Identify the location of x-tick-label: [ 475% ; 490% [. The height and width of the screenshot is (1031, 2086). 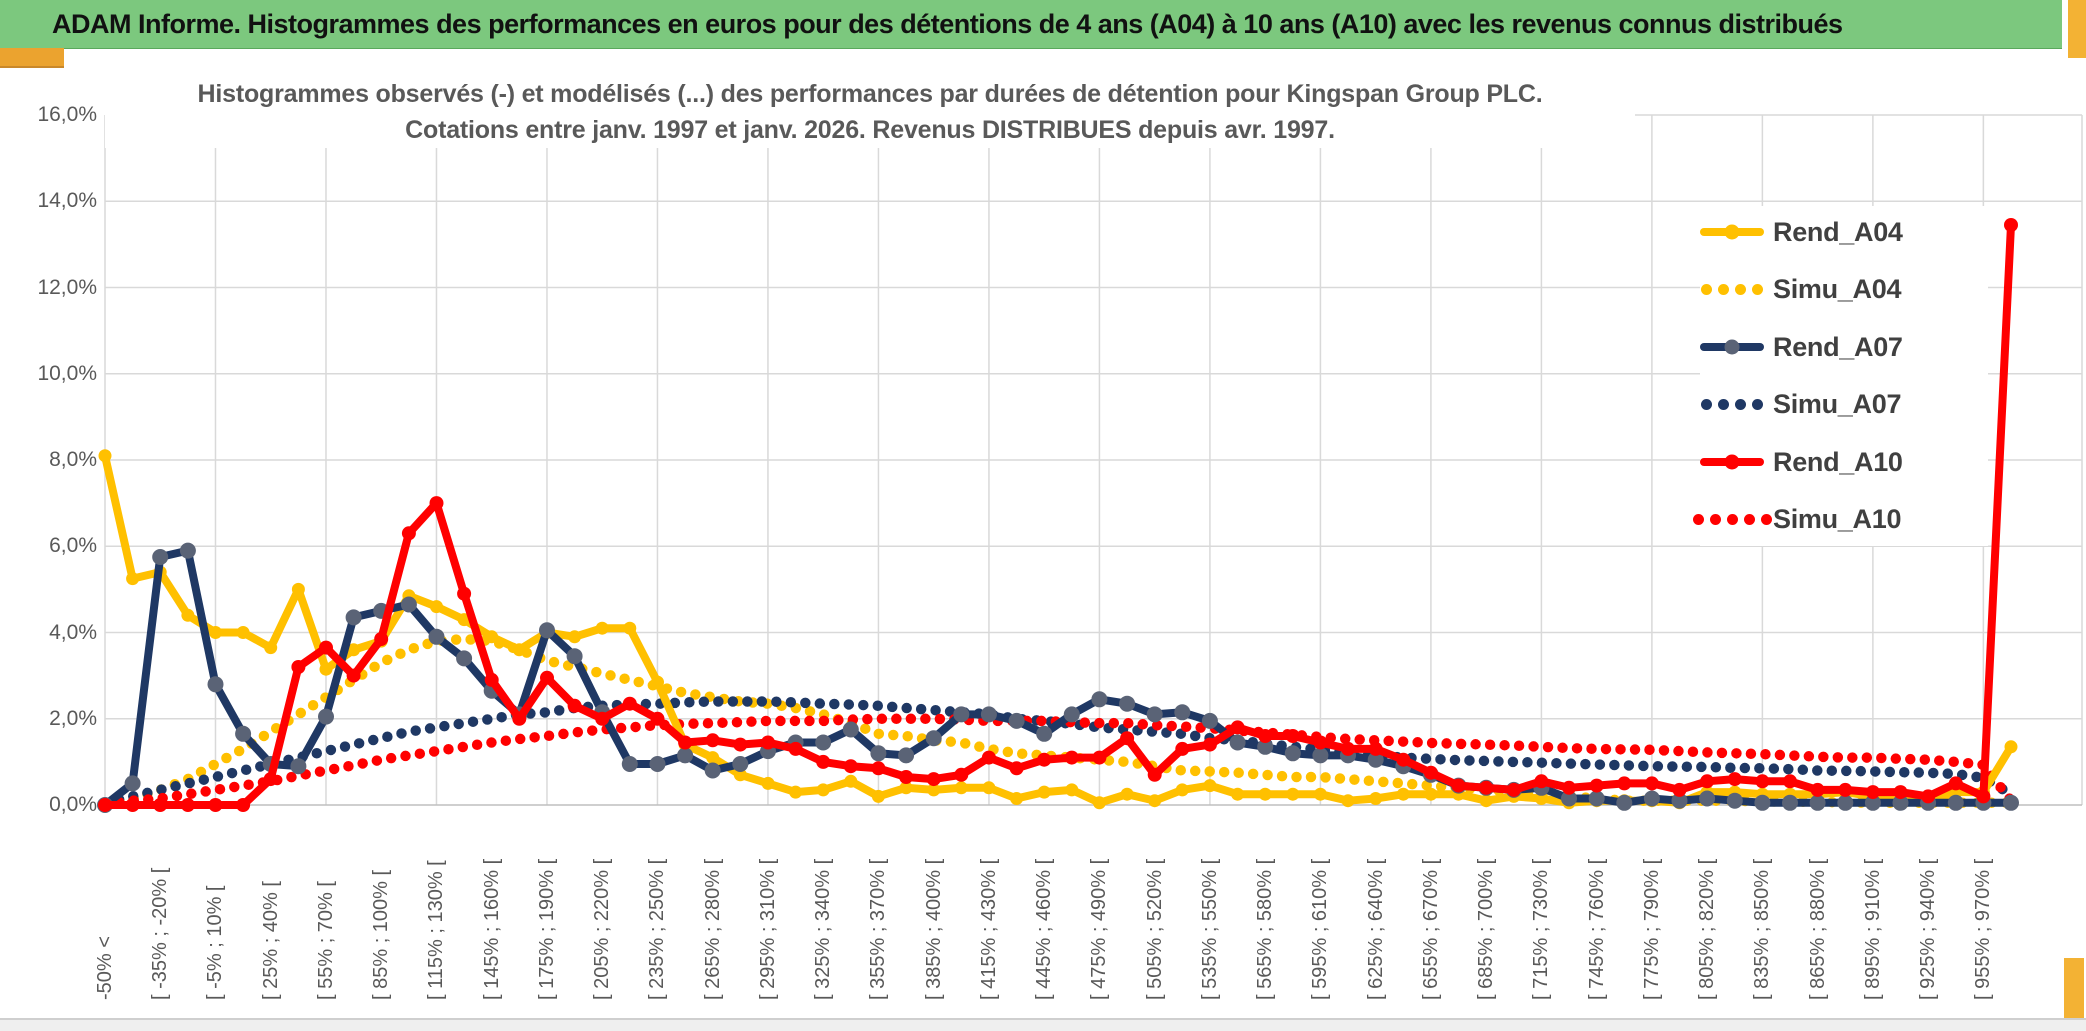
(1099, 929).